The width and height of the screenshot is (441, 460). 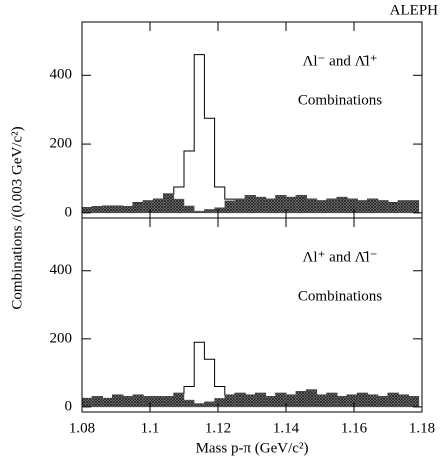 What do you see at coordinates (354, 428) in the screenshot?
I see `x-tick-label: 1.16` at bounding box center [354, 428].